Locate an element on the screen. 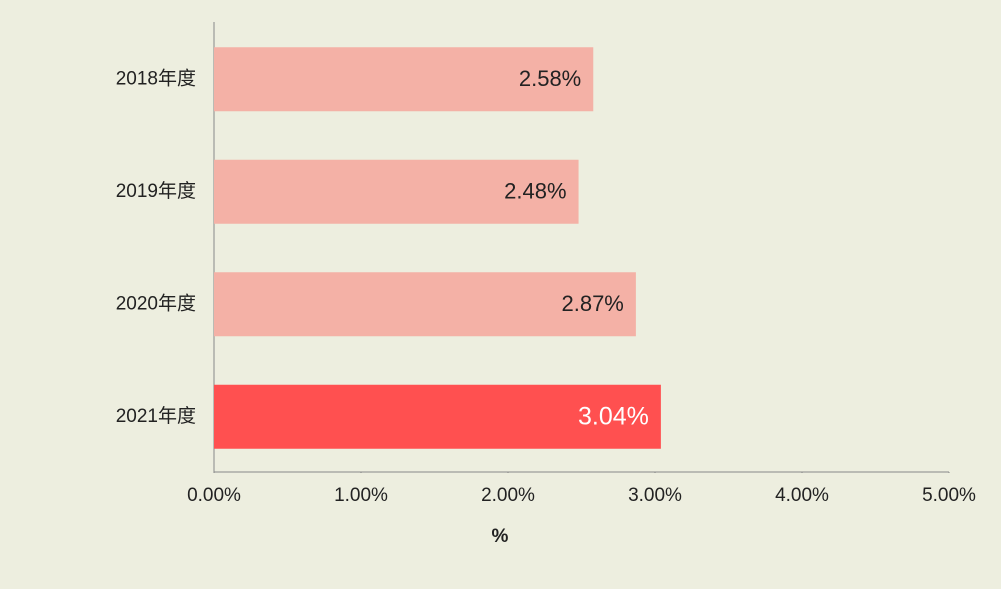 This screenshot has height=589, width=1001. y-tick-label: 2020年度 is located at coordinates (156, 303).